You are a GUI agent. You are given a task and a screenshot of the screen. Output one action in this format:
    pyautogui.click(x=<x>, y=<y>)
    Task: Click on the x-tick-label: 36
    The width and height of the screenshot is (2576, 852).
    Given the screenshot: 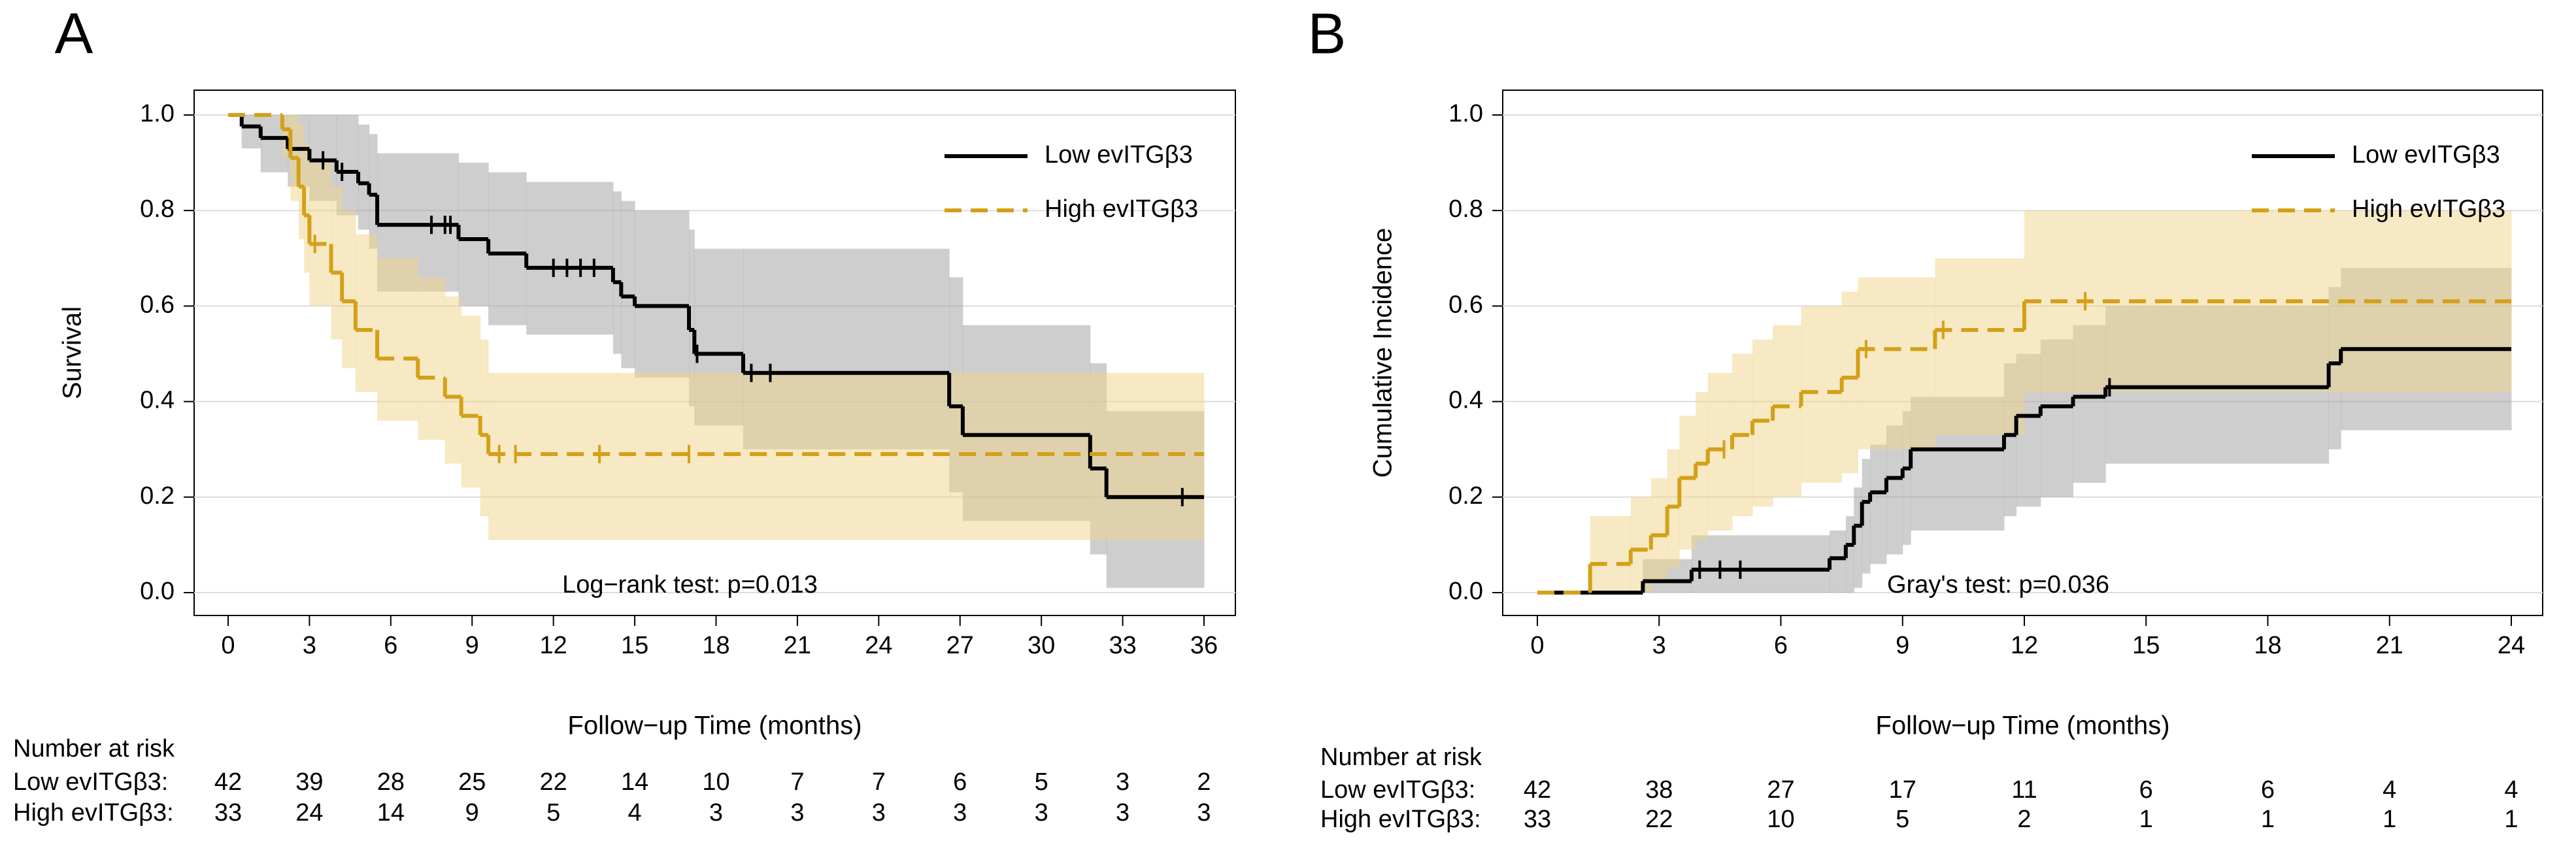 What is the action you would take?
    pyautogui.click(x=1204, y=645)
    